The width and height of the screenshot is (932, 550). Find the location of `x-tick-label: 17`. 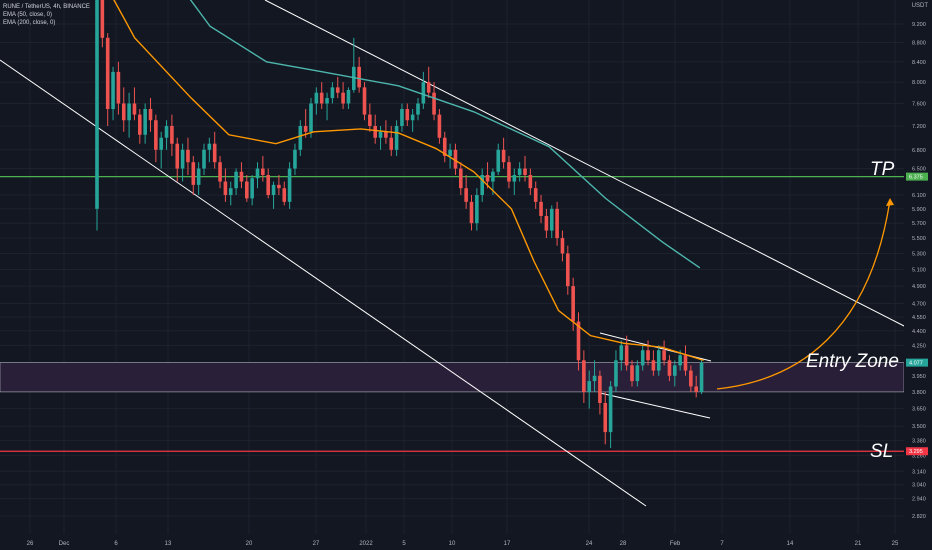

x-tick-label: 17 is located at coordinates (507, 544).